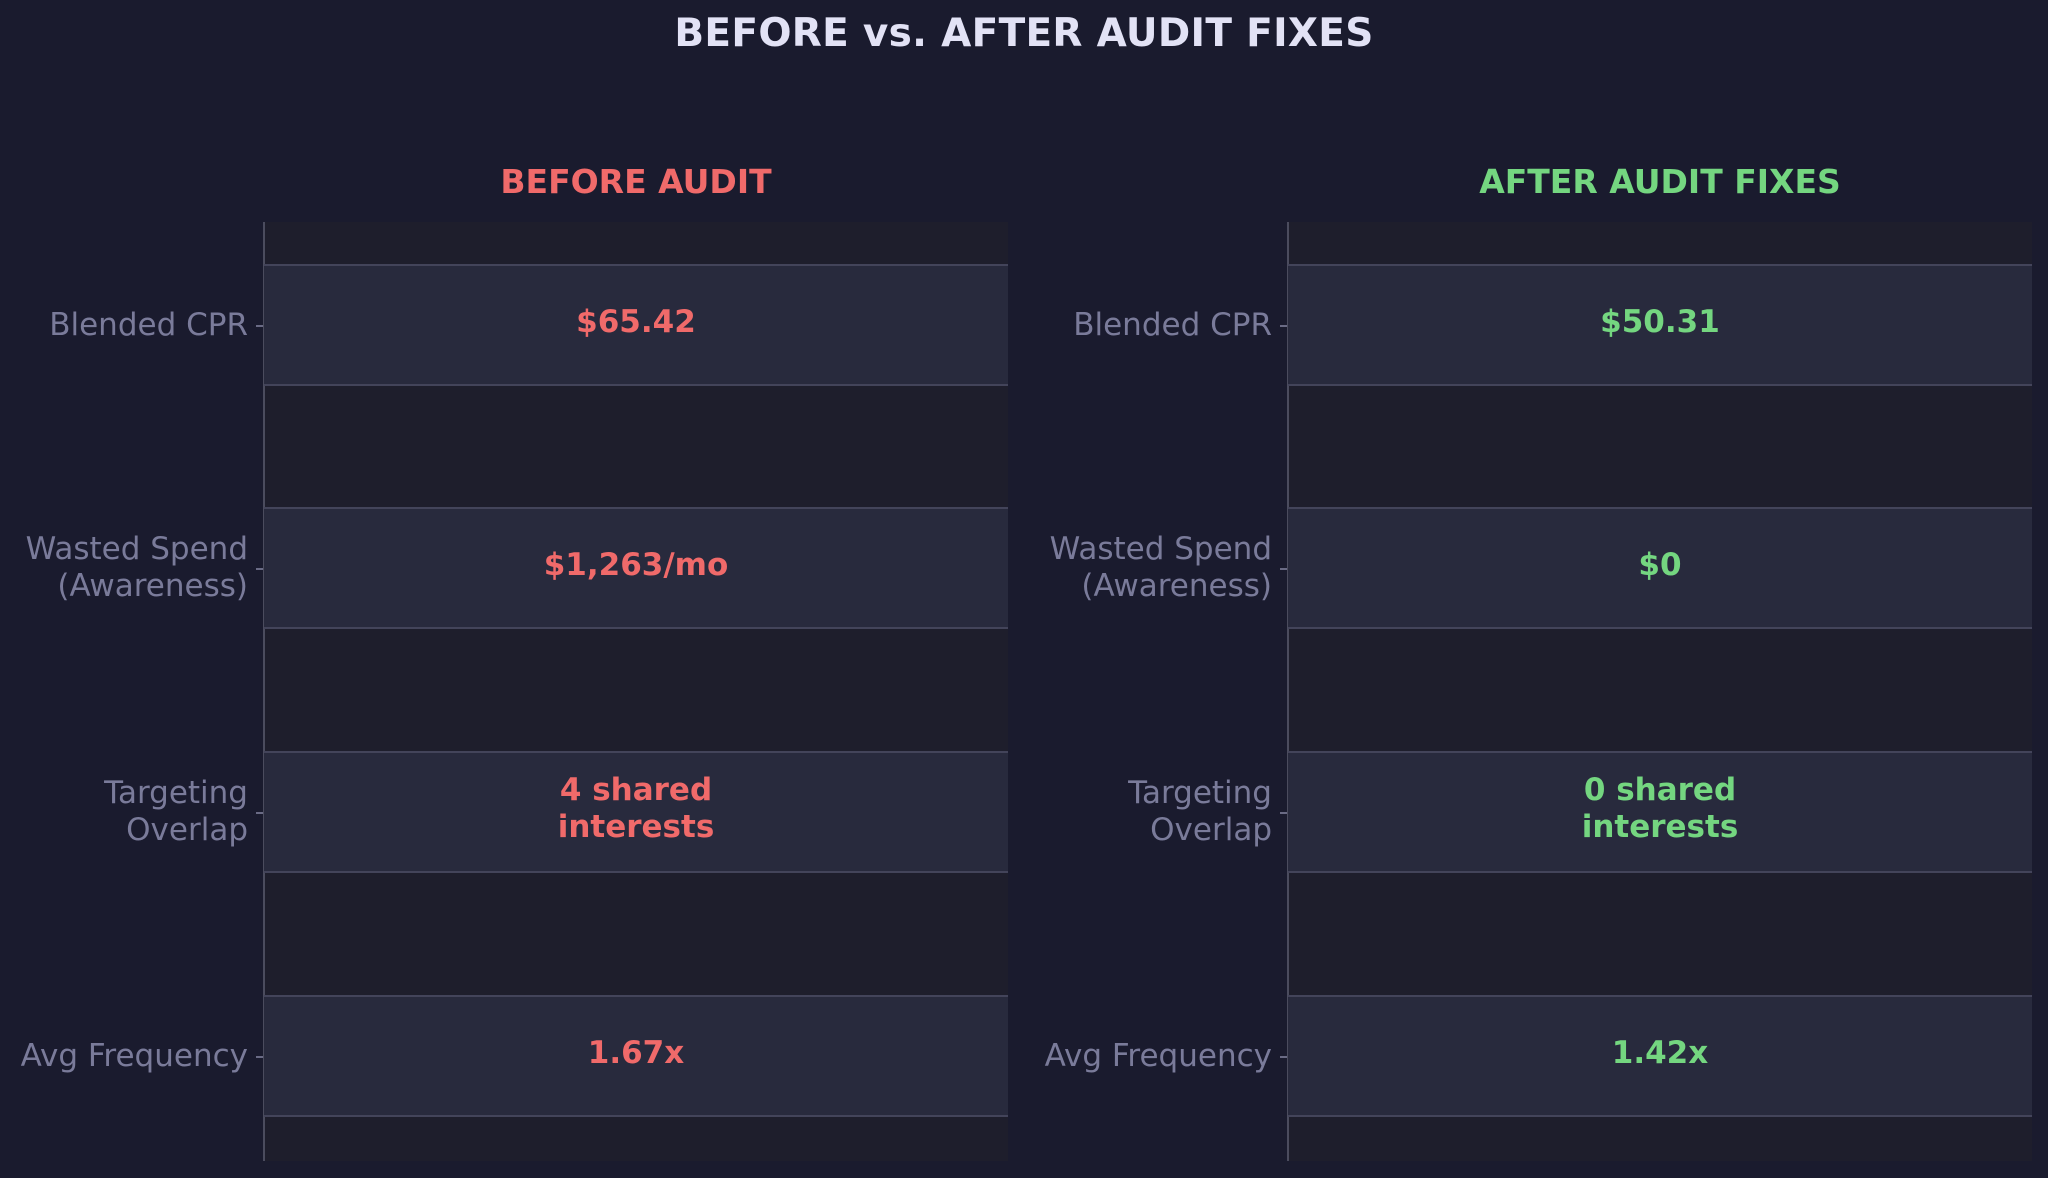  I want to click on row-label-before: Avg Frequency, so click(134, 1055).